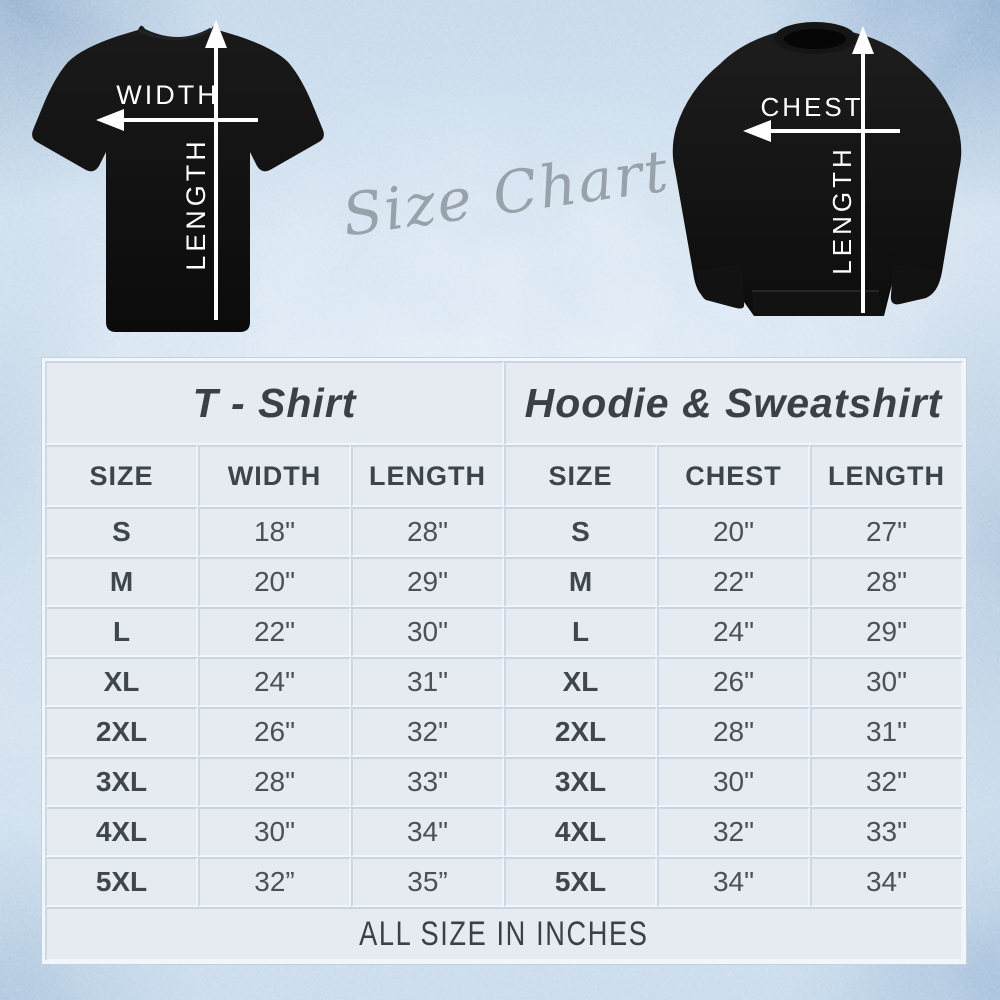 The height and width of the screenshot is (1000, 1000). I want to click on tshirt-figure: WIDTH LENGTH, so click(178, 176).